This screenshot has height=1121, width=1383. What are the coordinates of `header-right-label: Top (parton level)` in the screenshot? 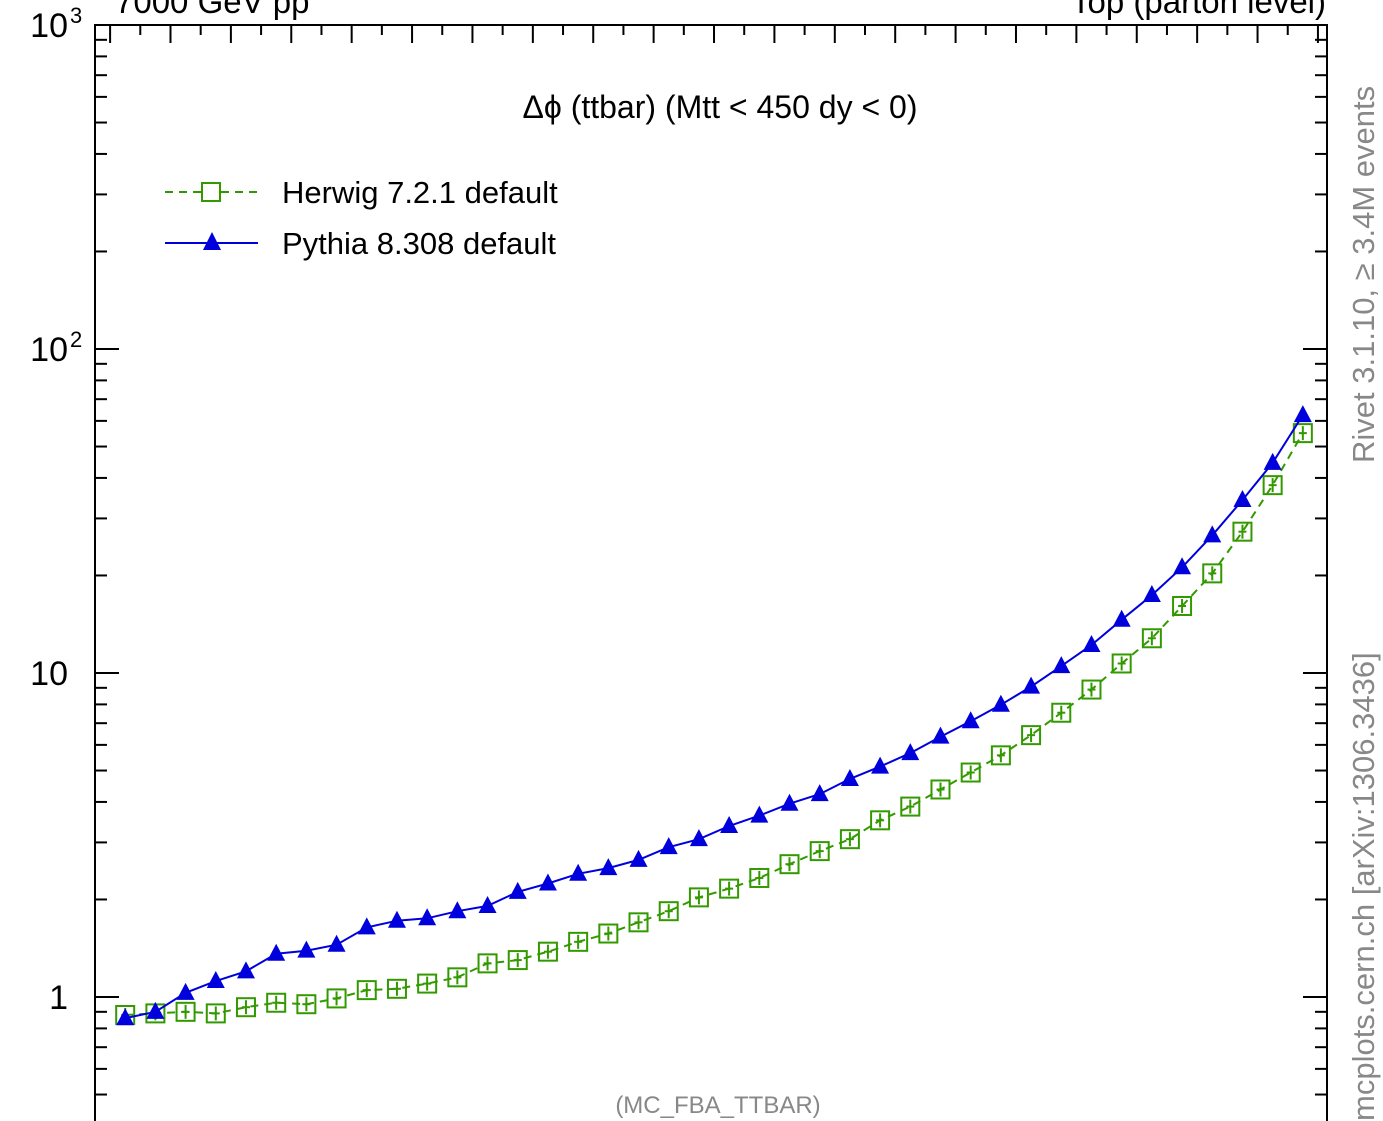 It's located at (1198, 10).